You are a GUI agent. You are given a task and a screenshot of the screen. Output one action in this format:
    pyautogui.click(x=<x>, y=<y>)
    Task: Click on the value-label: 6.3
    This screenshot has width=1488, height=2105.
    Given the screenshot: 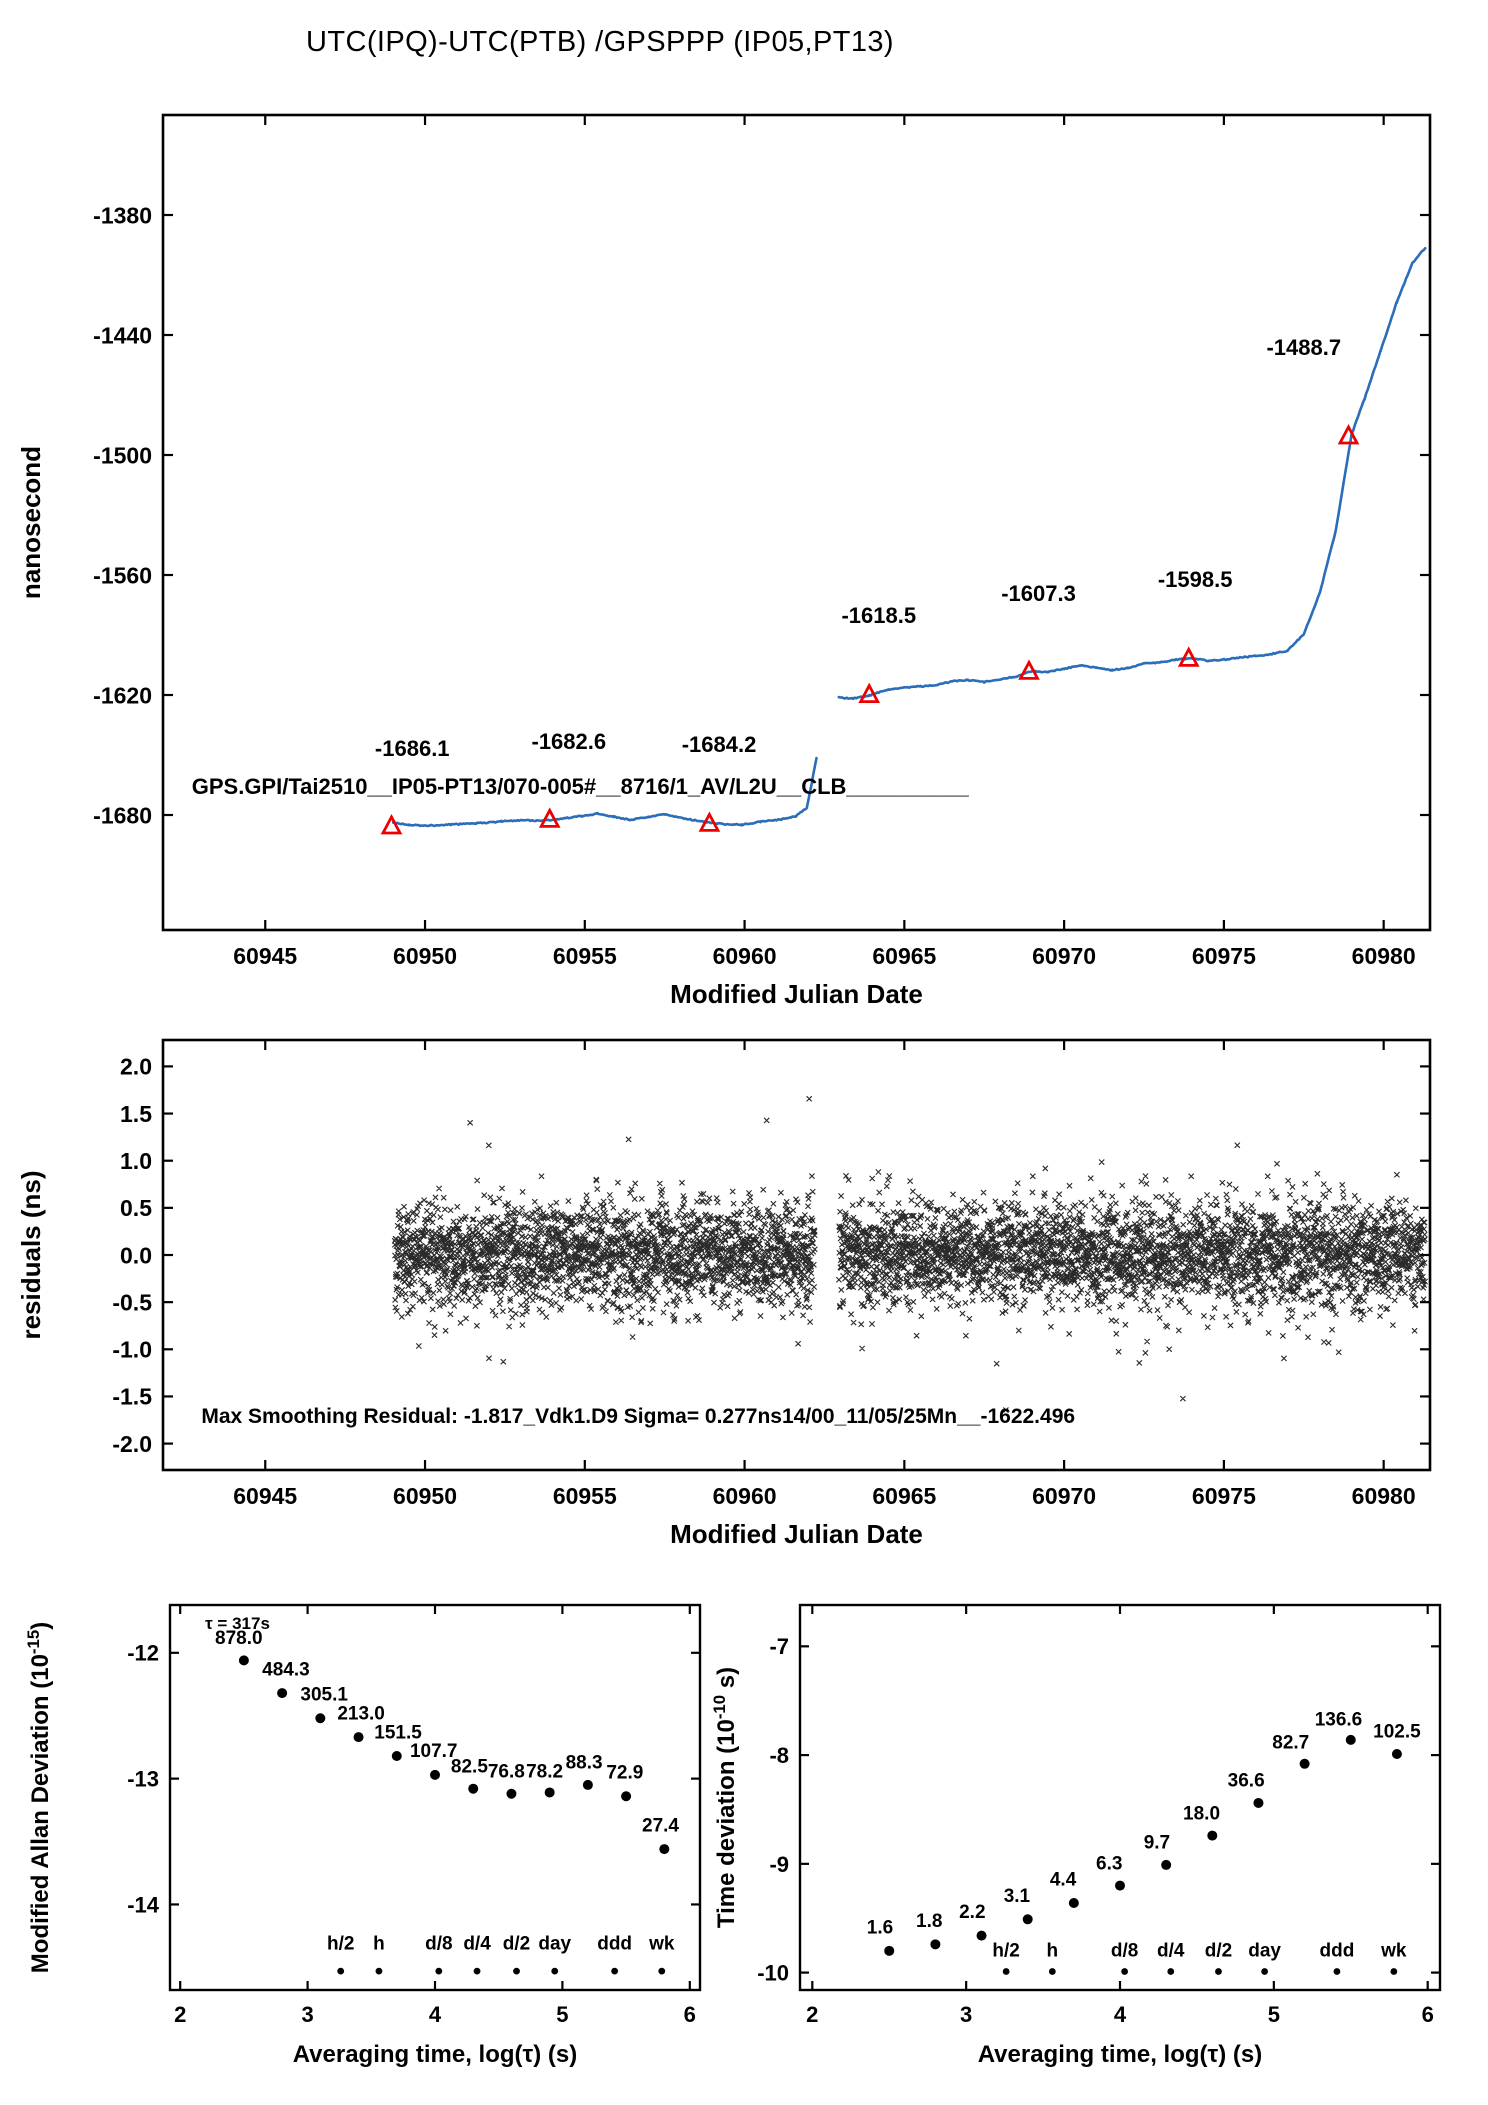 What is the action you would take?
    pyautogui.click(x=1109, y=1863)
    